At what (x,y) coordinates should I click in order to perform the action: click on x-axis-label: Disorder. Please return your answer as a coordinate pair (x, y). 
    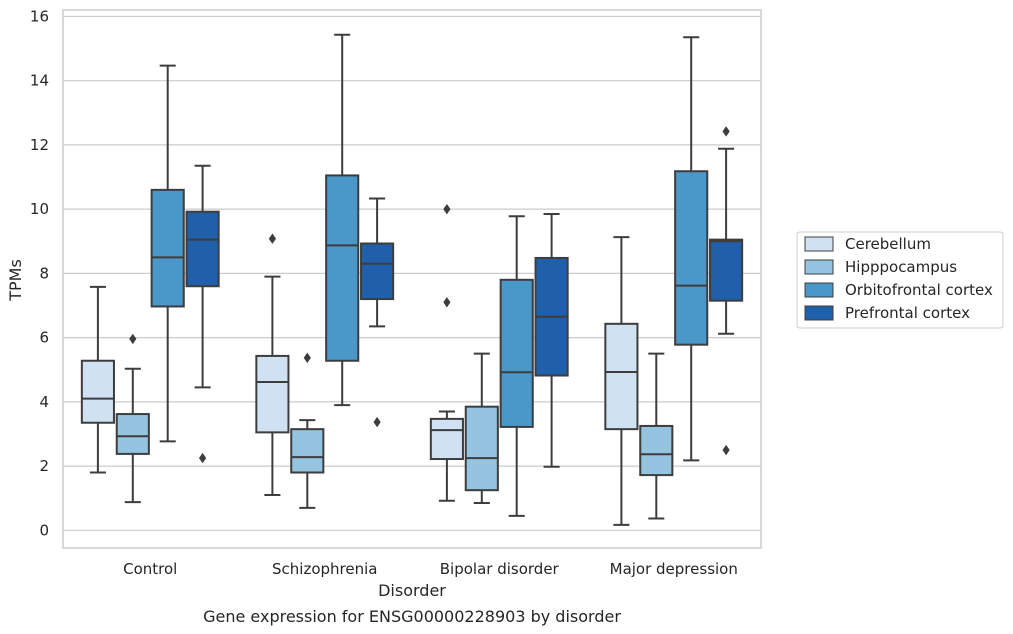
    Looking at the image, I should click on (412, 590).